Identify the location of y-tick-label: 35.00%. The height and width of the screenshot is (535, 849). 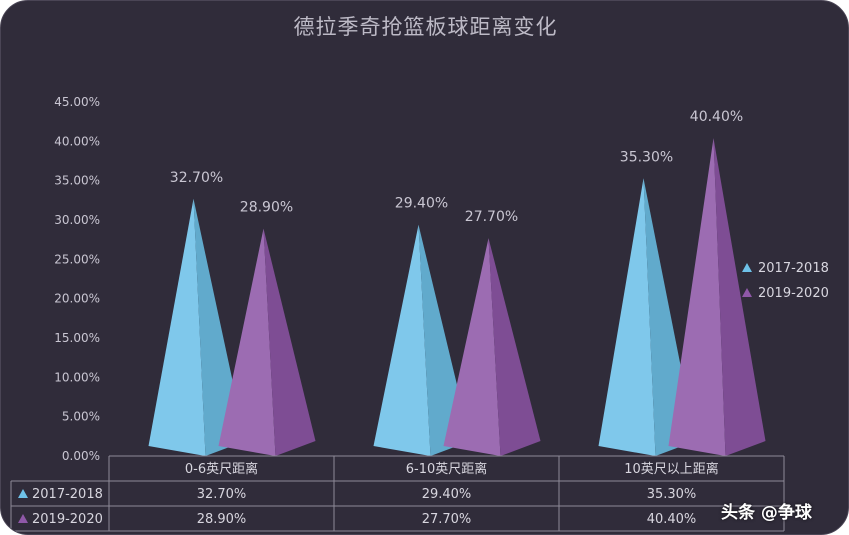
(77, 181).